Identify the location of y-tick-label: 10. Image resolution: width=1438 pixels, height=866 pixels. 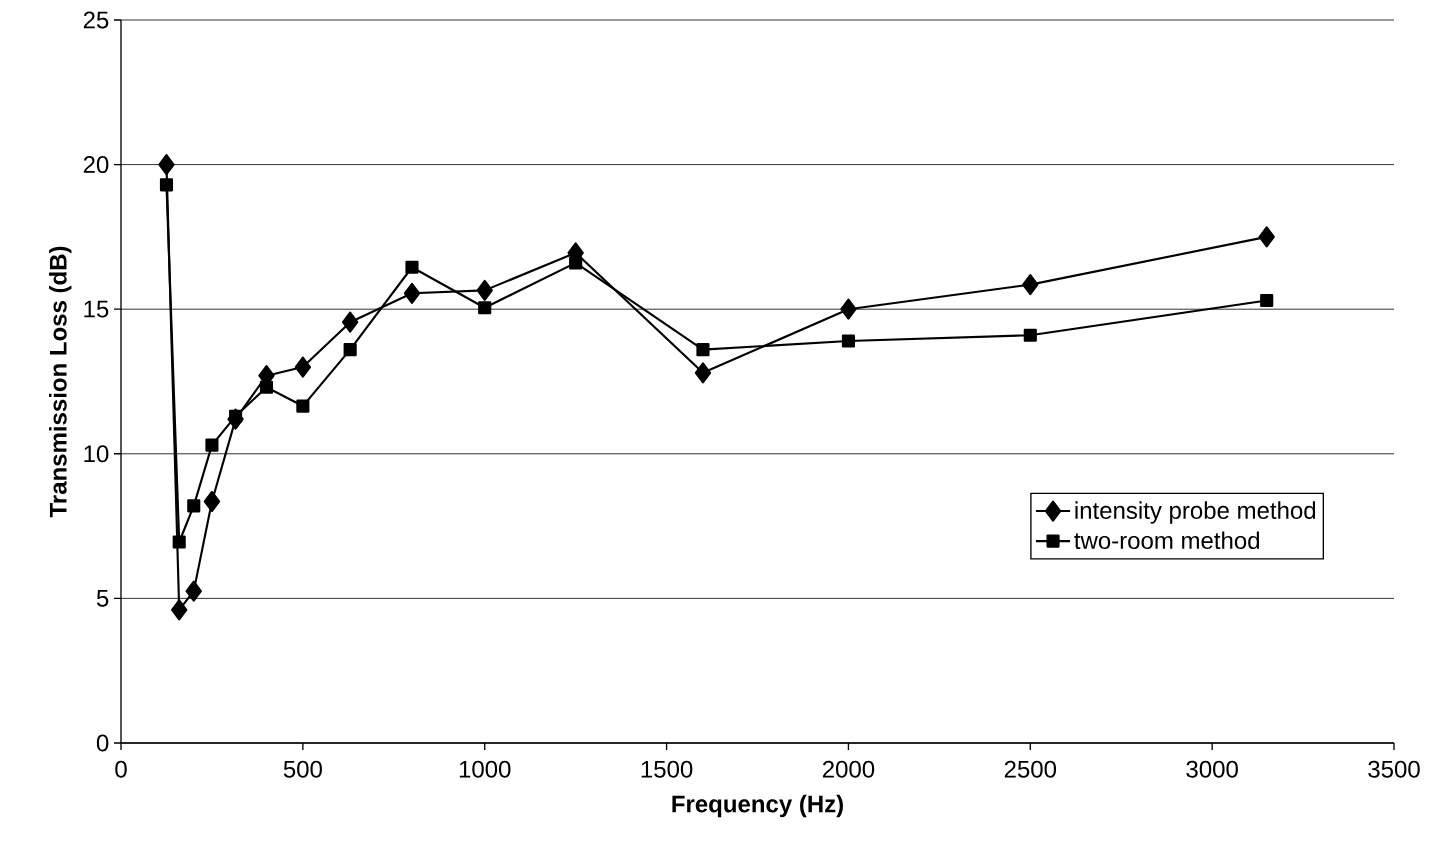
(96, 454).